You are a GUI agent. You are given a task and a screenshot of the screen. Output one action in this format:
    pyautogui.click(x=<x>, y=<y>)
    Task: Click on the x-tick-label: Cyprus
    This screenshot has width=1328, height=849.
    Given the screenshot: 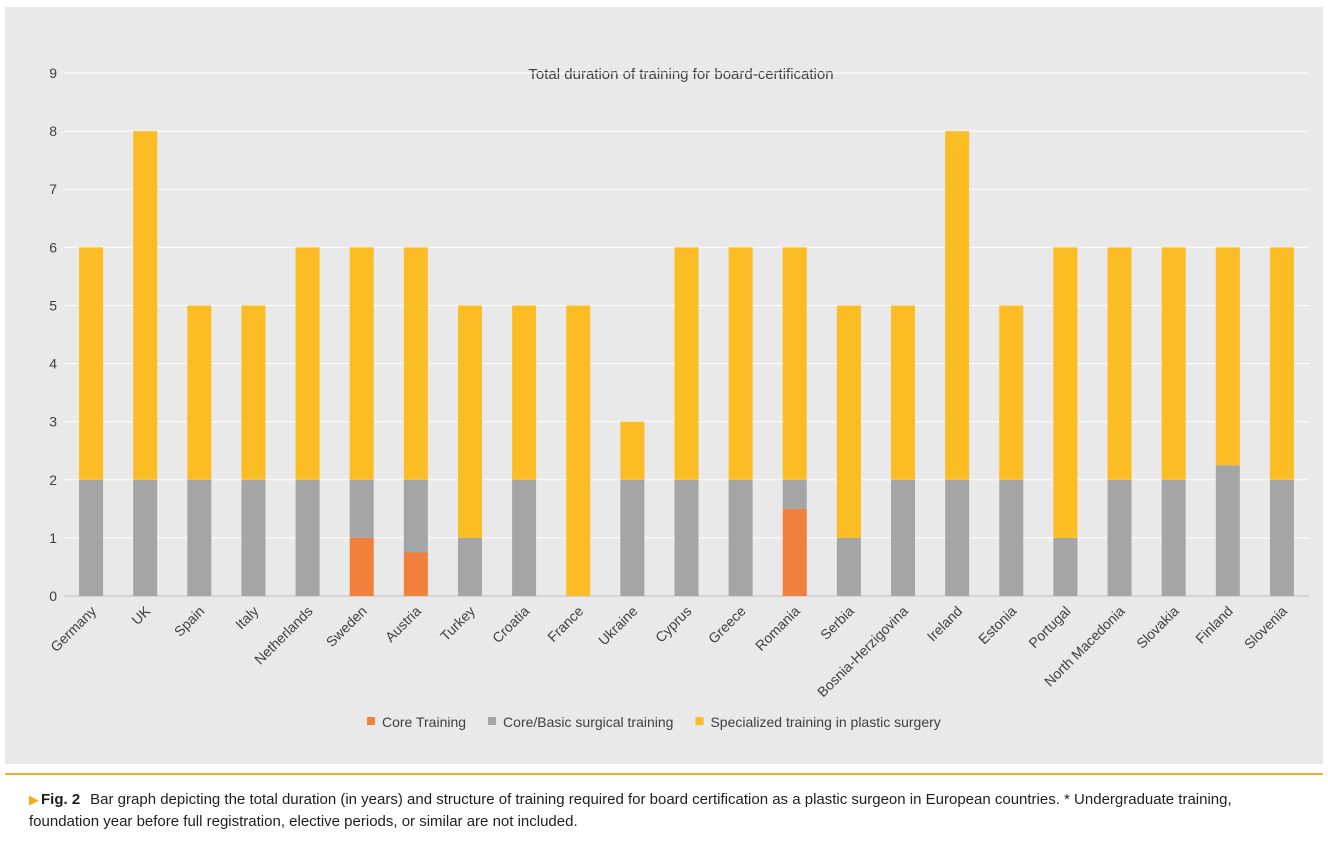 What is the action you would take?
    pyautogui.click(x=673, y=624)
    